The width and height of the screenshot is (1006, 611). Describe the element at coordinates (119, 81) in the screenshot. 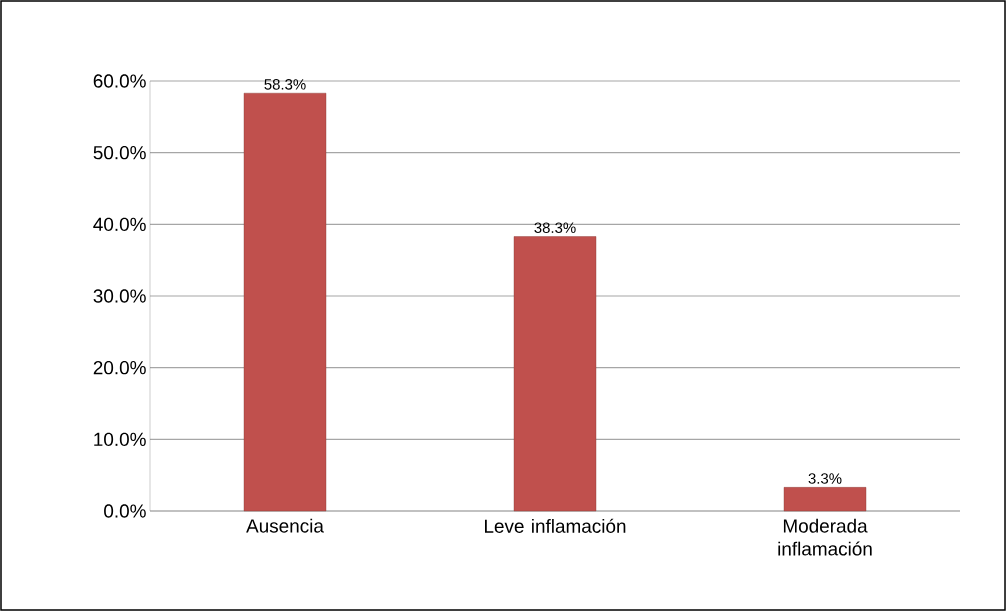

I see `y-tick-label: 60.0%` at that location.